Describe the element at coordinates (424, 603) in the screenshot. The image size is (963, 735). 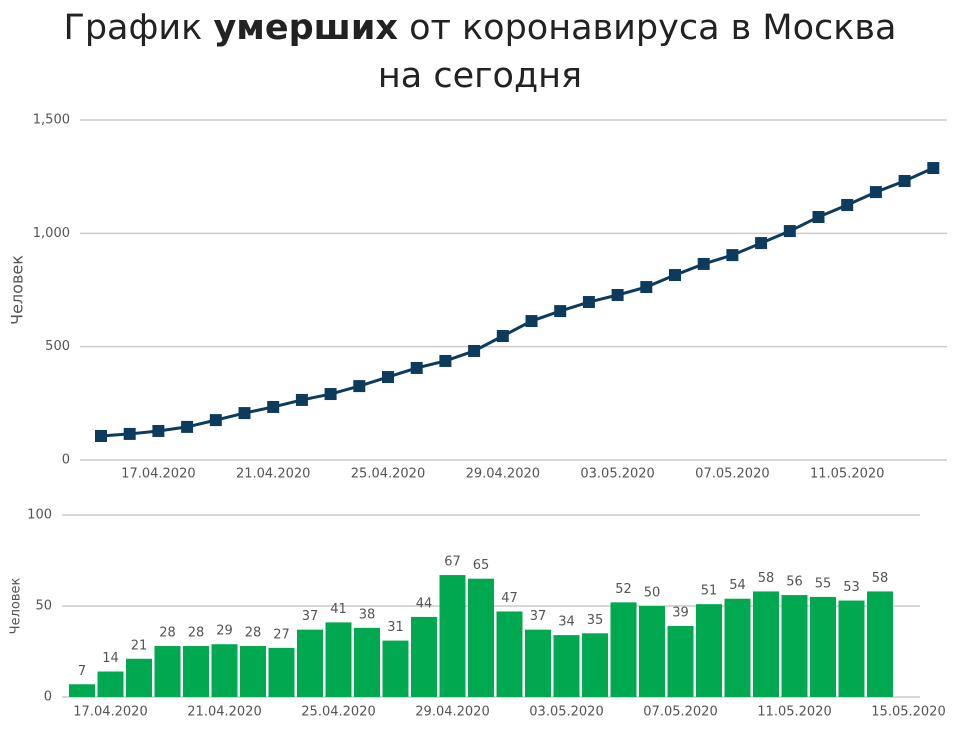
I see `data-label: 44` at that location.